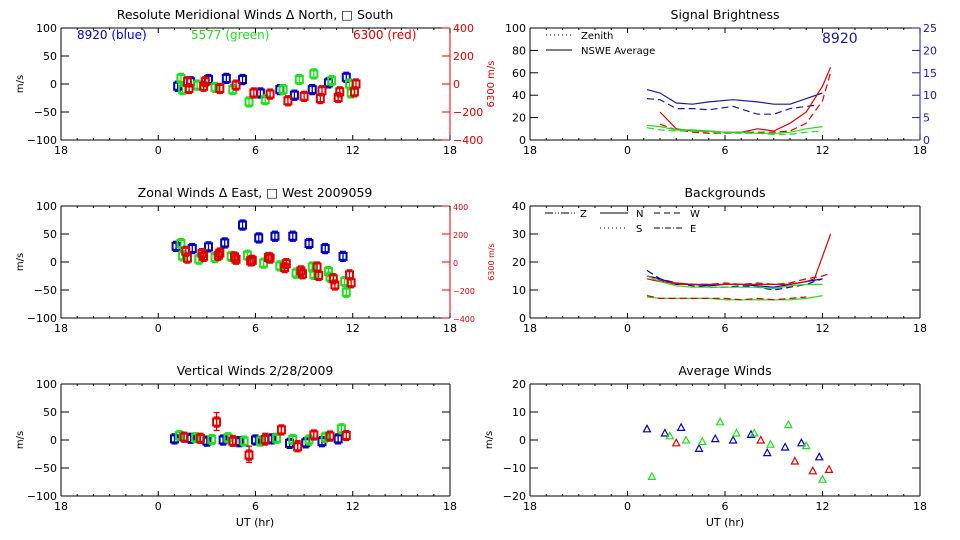  What do you see at coordinates (112, 35) in the screenshot?
I see `annotation-8920: 8920 (blue)` at bounding box center [112, 35].